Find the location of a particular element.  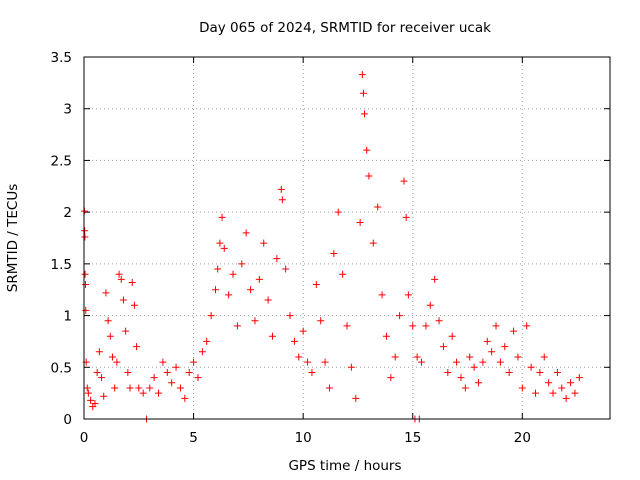

y-tick-label: 0 is located at coordinates (67, 420).